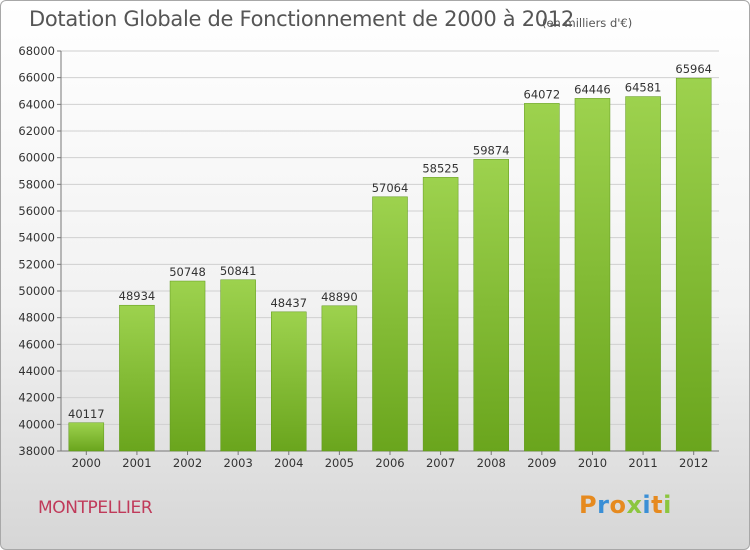  Describe the element at coordinates (603, 505) in the screenshot. I see `logo-letter: r` at that location.